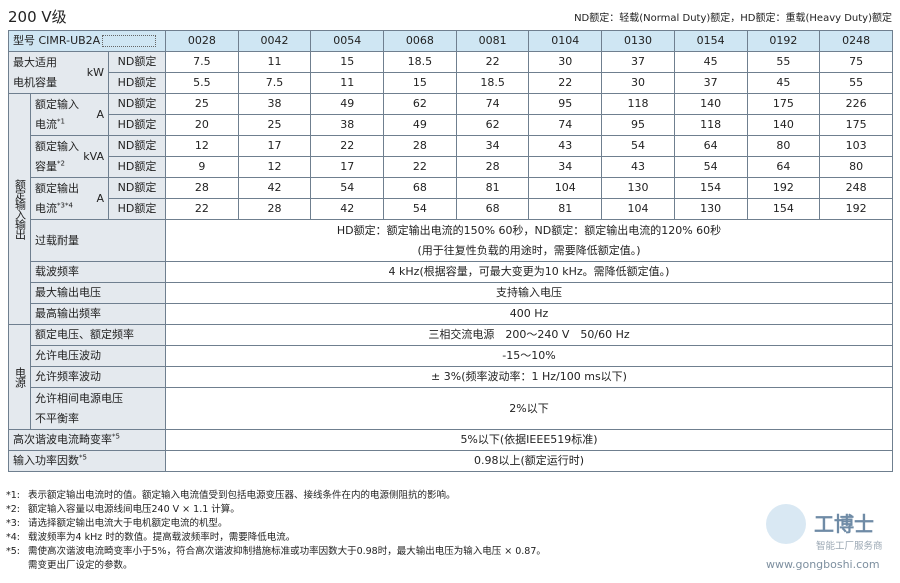  I want to click on value: 103, so click(856, 145).